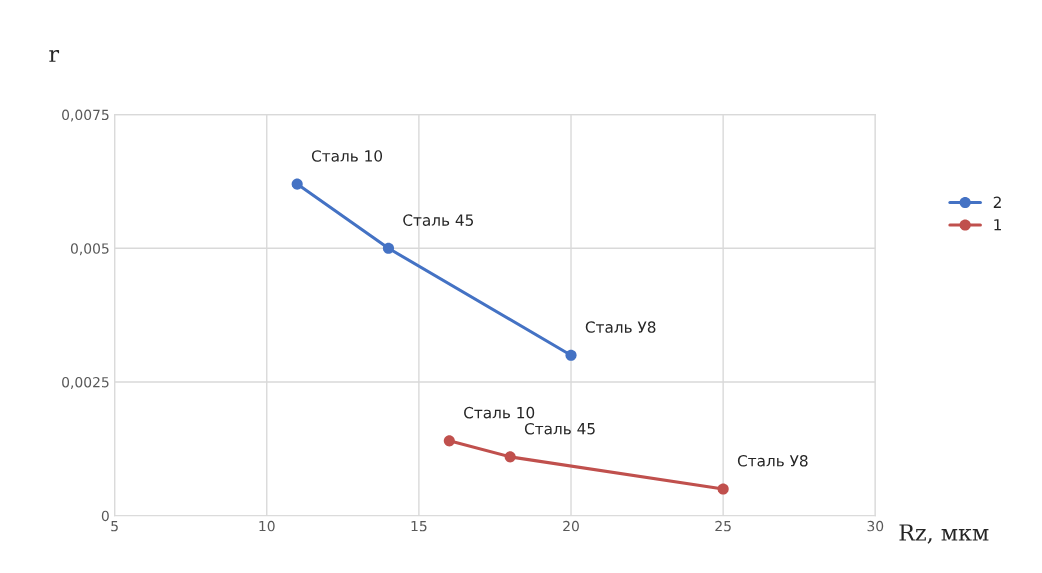 The width and height of the screenshot is (1042, 573). I want to click on y-tick-label: 0,0075, so click(85, 115).